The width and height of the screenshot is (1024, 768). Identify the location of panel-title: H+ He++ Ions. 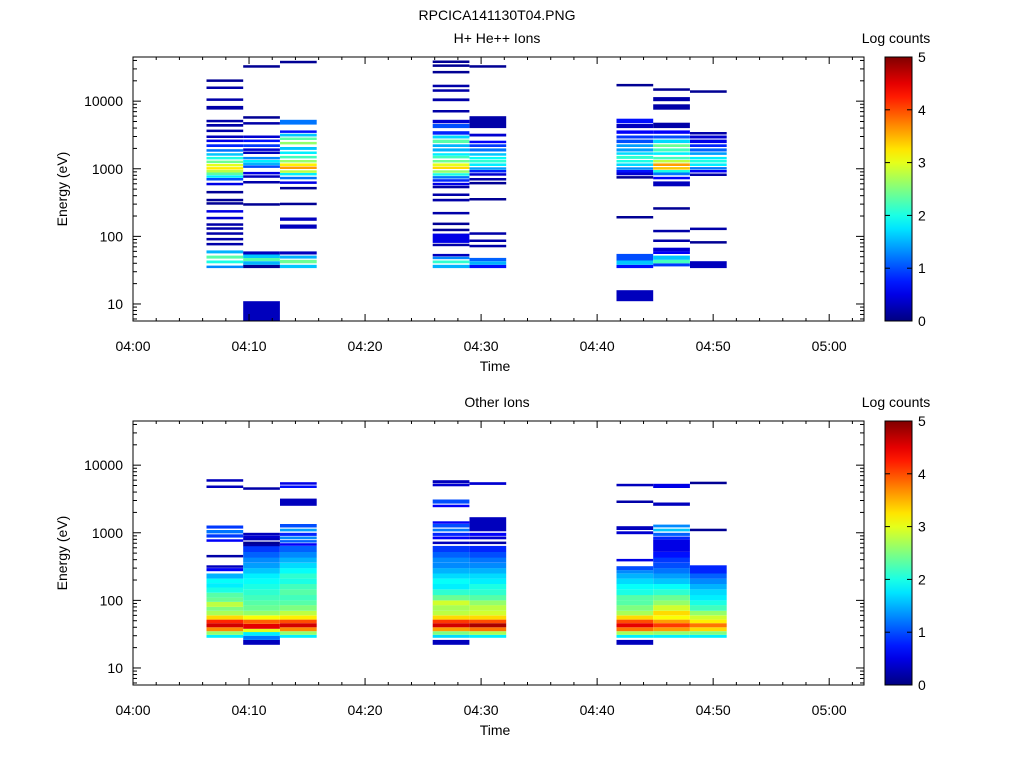
(497, 38).